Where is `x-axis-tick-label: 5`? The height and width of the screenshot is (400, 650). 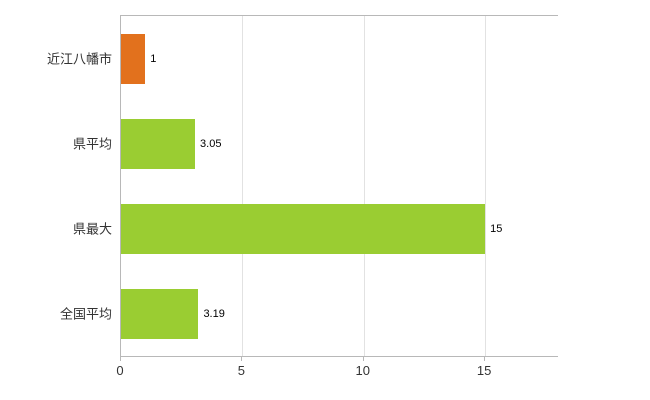
x-axis-tick-label: 5 is located at coordinates (241, 370).